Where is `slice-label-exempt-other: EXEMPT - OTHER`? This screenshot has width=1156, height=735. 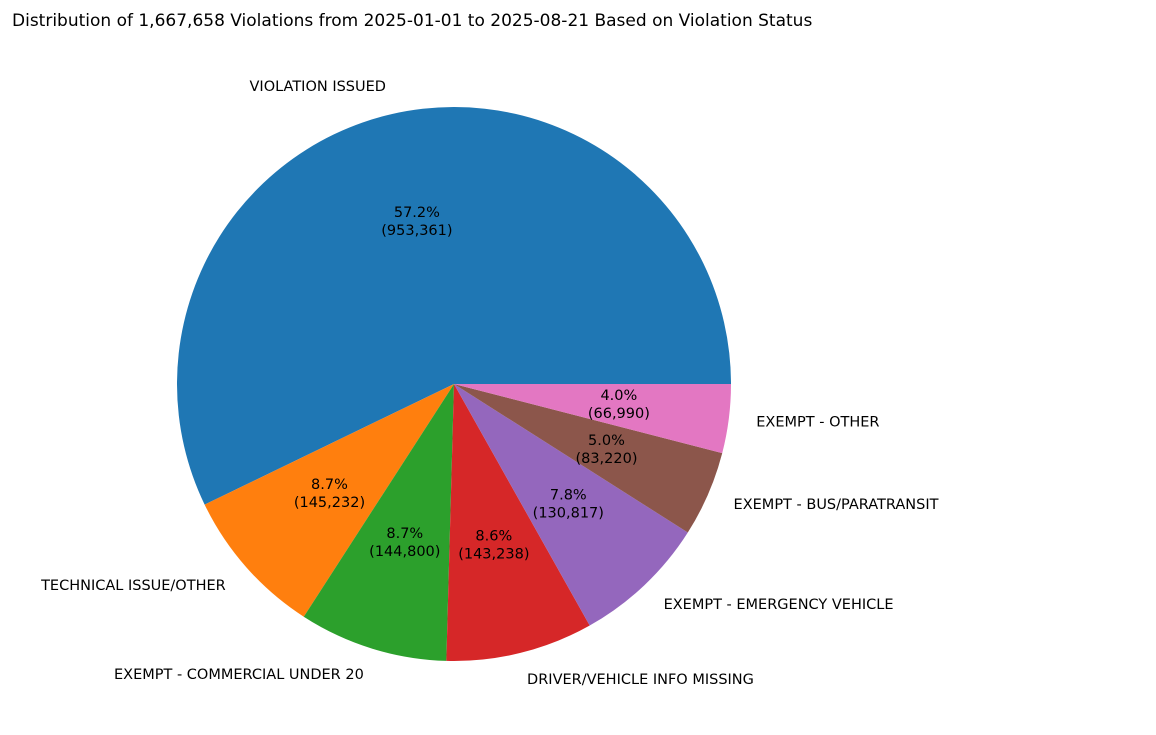
slice-label-exempt-other: EXEMPT - OTHER is located at coordinates (817, 422).